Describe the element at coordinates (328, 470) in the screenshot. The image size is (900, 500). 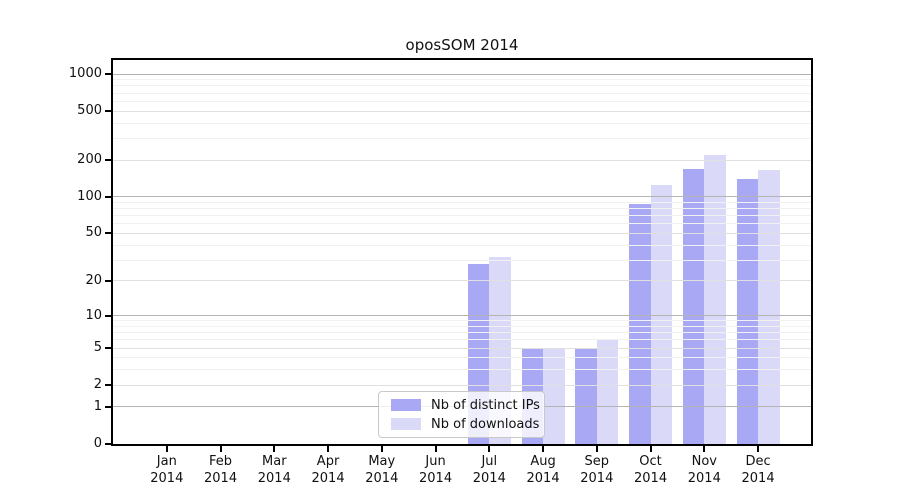
I see `x-tick-label: Apr 2014` at that location.